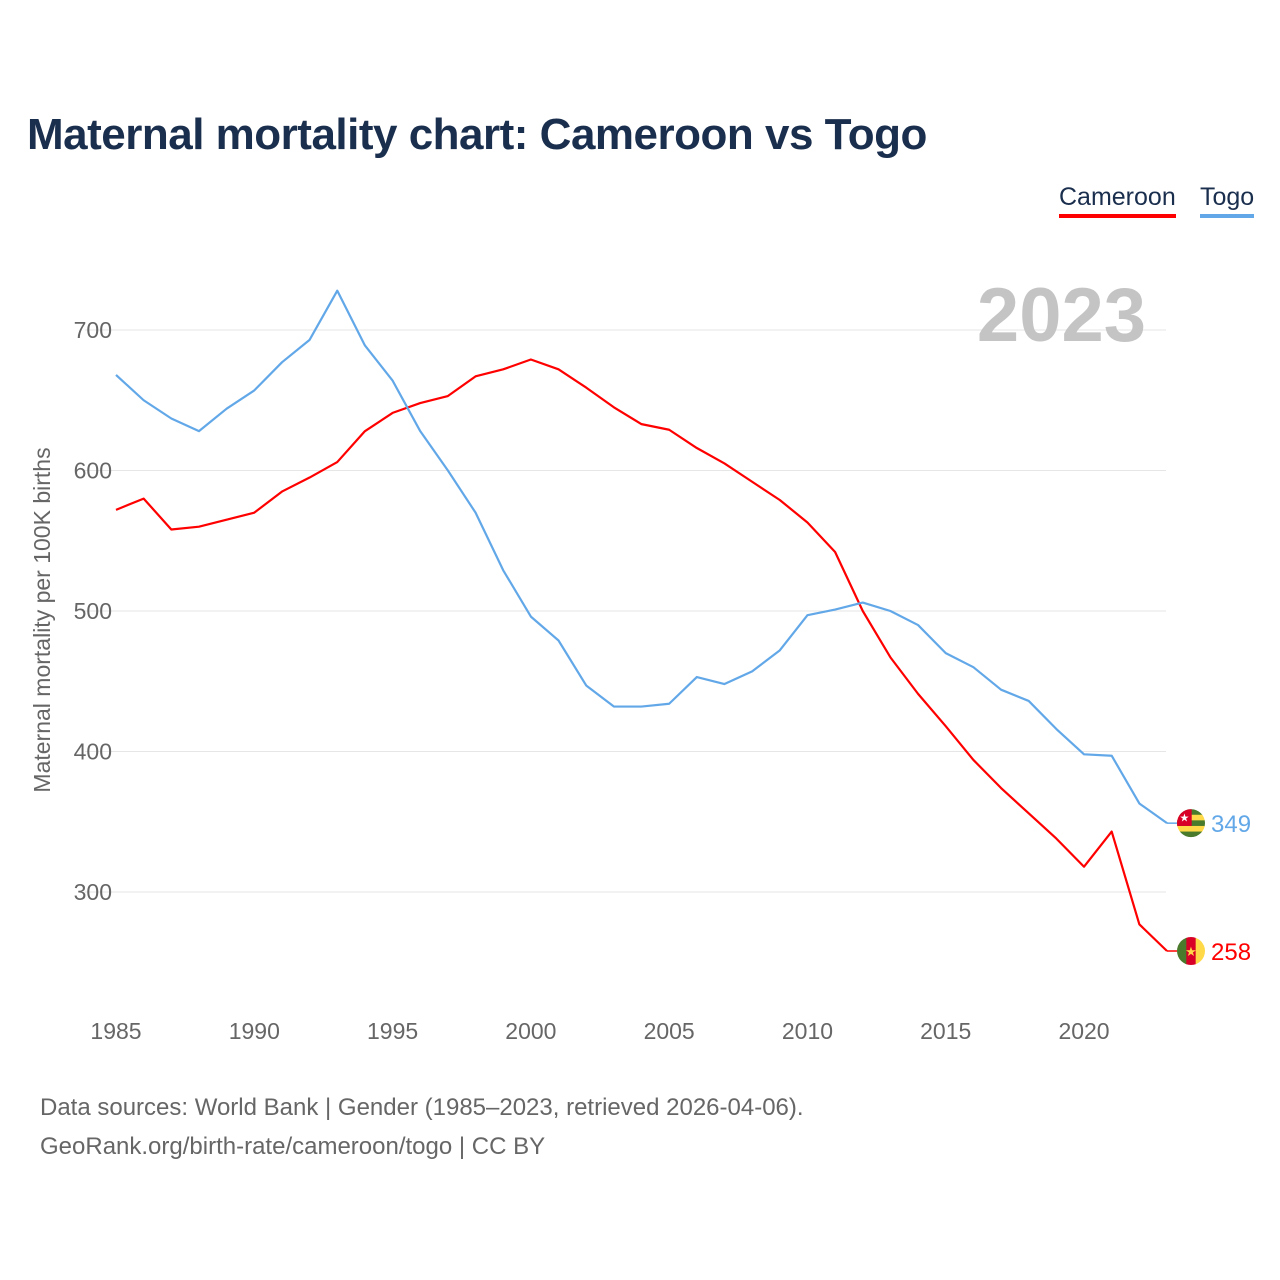 This screenshot has height=1280, width=1280. Describe the element at coordinates (1231, 824) in the screenshot. I see `end-value-label-togo: 349` at that location.